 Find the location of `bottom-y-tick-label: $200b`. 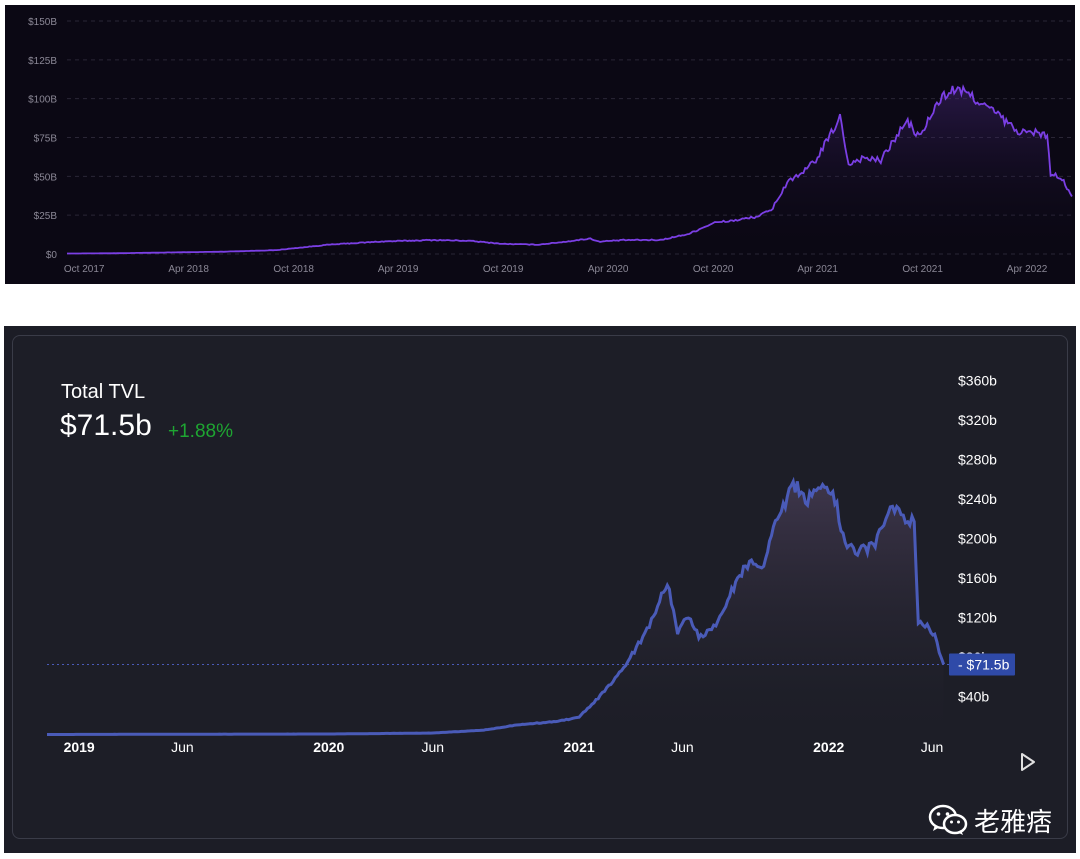

bottom-y-tick-label: $200b is located at coordinates (977, 539).